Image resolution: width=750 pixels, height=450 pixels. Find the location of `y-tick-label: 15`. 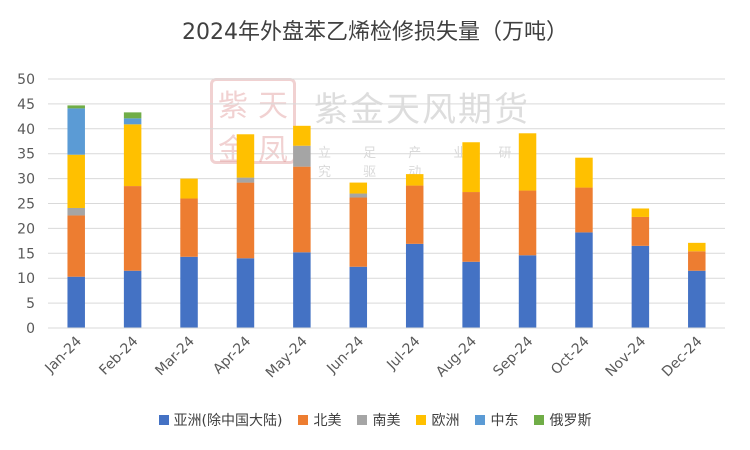

y-tick-label: 15 is located at coordinates (26, 254).